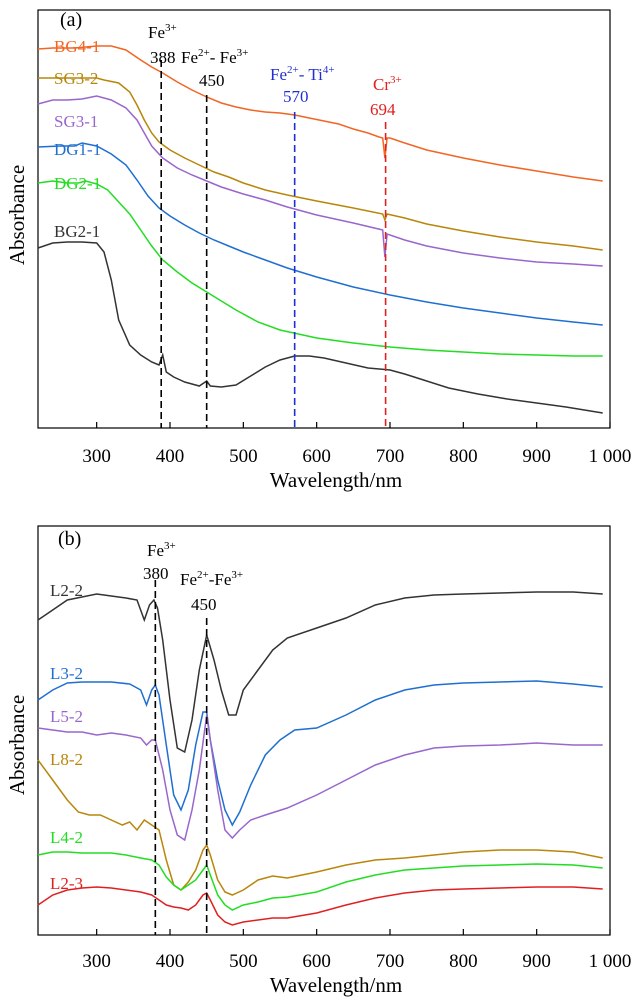  I want to click on marker-number-450b: 450, so click(204, 604).